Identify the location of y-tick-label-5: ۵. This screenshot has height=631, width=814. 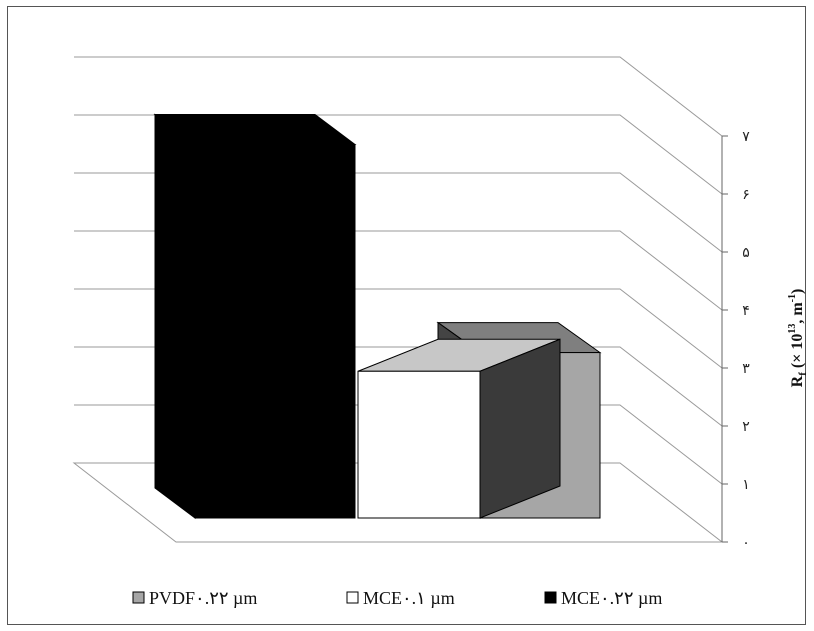
(746, 253).